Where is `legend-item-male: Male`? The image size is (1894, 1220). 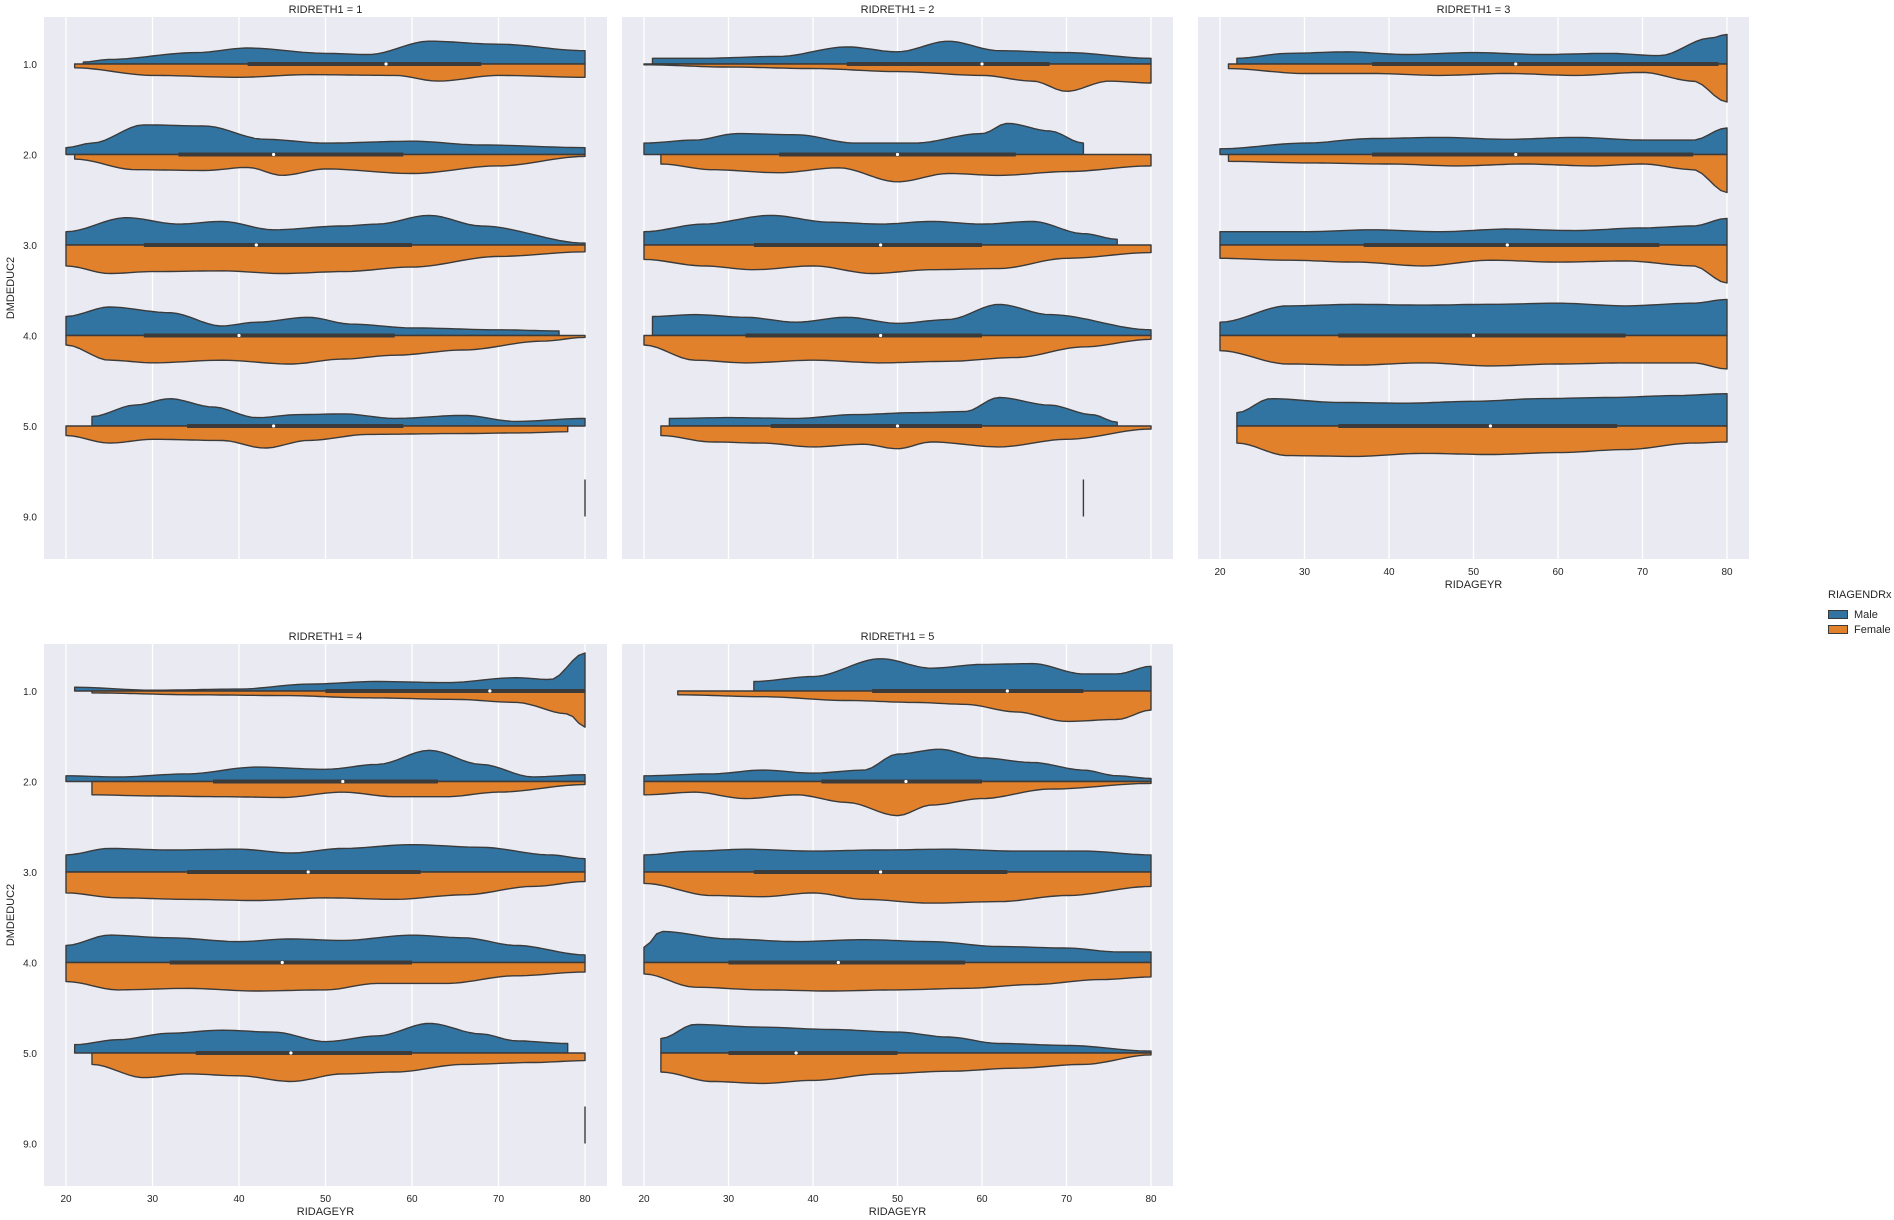 legend-item-male: Male is located at coordinates (1861, 614).